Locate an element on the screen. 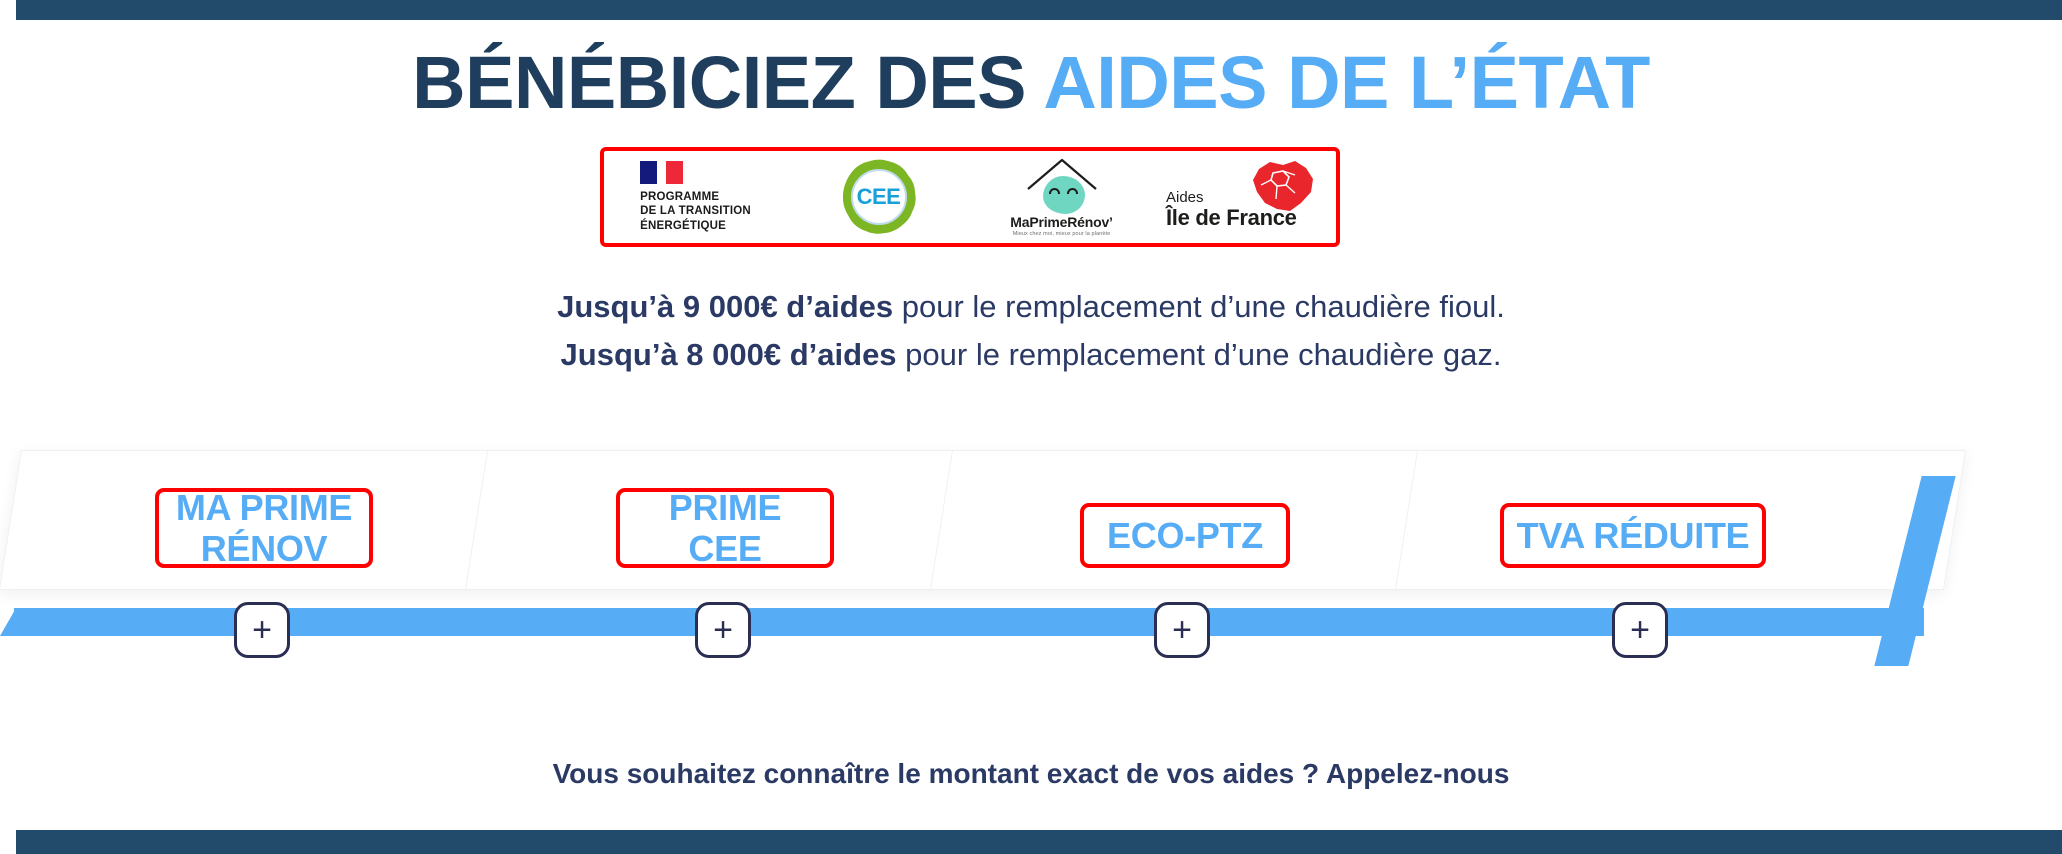 Image resolution: width=2062 pixels, height=854 pixels. logo-programme-transition-energetique: PROGRAMME DE LA TRANSITION ÉNERGÉTIQUE is located at coordinates (695, 197).